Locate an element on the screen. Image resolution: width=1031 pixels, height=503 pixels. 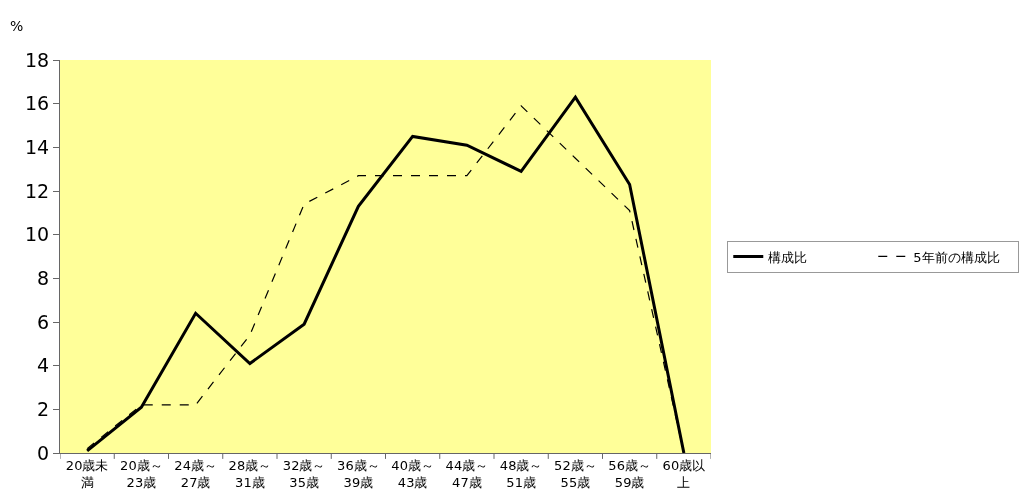
y-tick-label: 0 is located at coordinates (43, 452).